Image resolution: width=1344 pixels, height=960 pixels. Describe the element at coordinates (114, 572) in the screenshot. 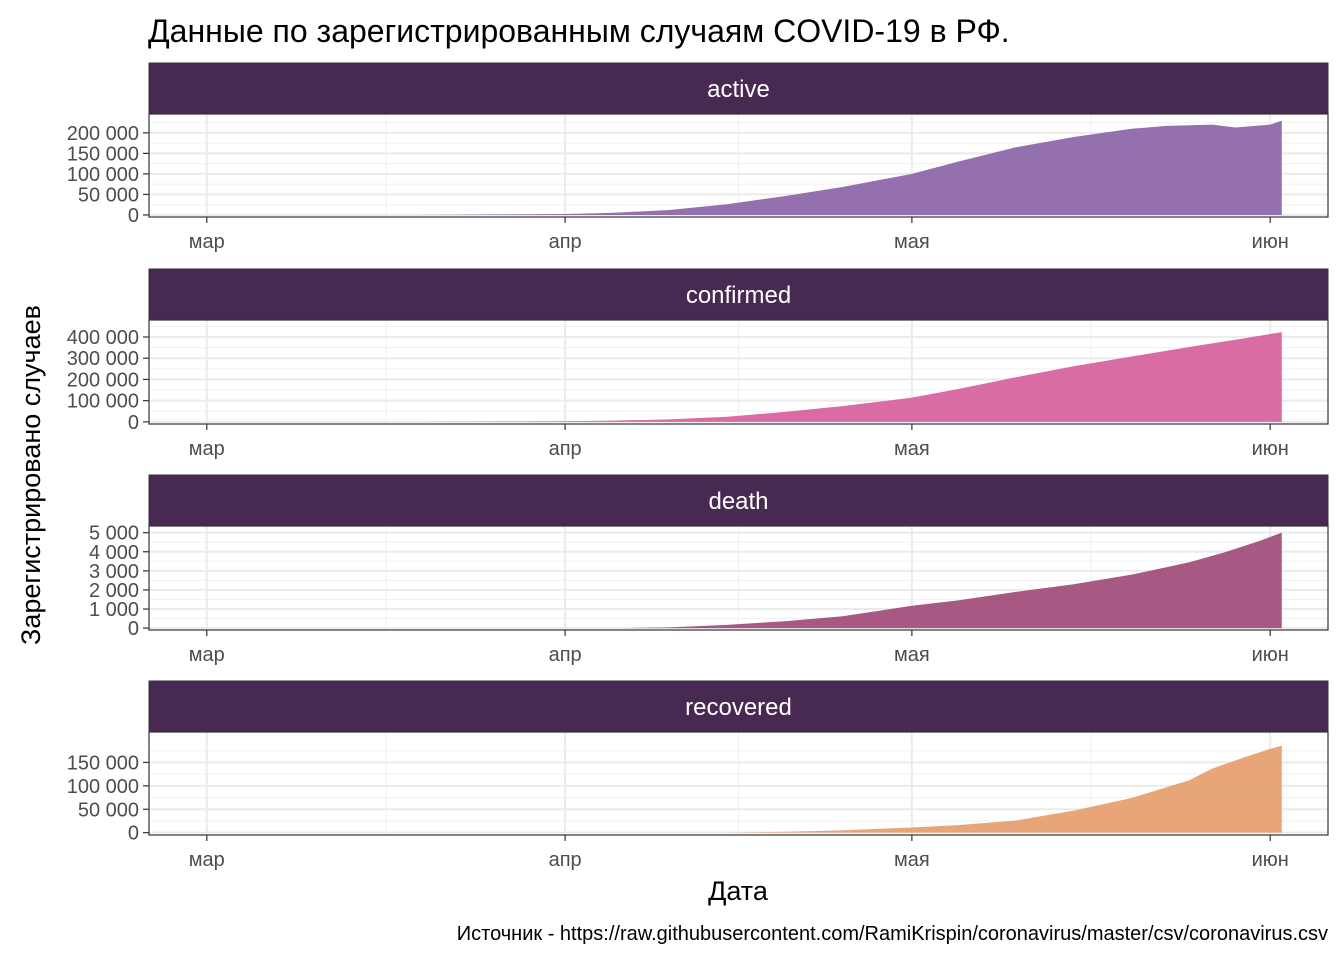

I see `y-tick-label: 3 000` at that location.